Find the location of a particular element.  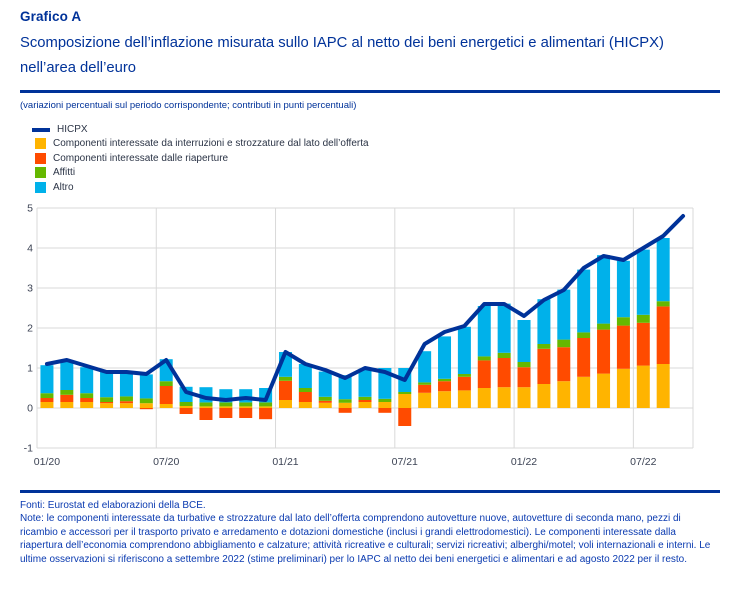

supply-swatch-icon is located at coordinates (40, 144).